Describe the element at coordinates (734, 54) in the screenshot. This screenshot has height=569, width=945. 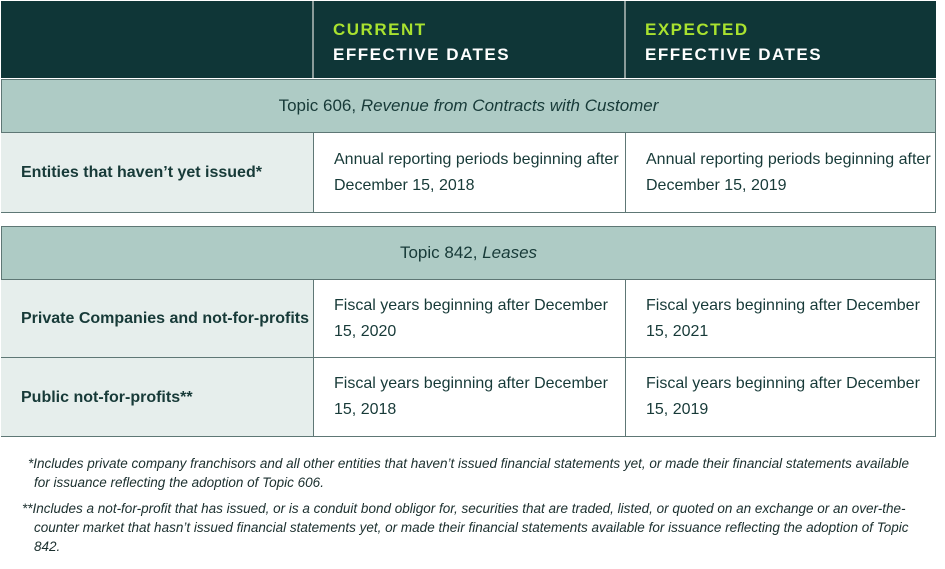
I see `header-expected-line2: EFFECTIVE DATES` at that location.